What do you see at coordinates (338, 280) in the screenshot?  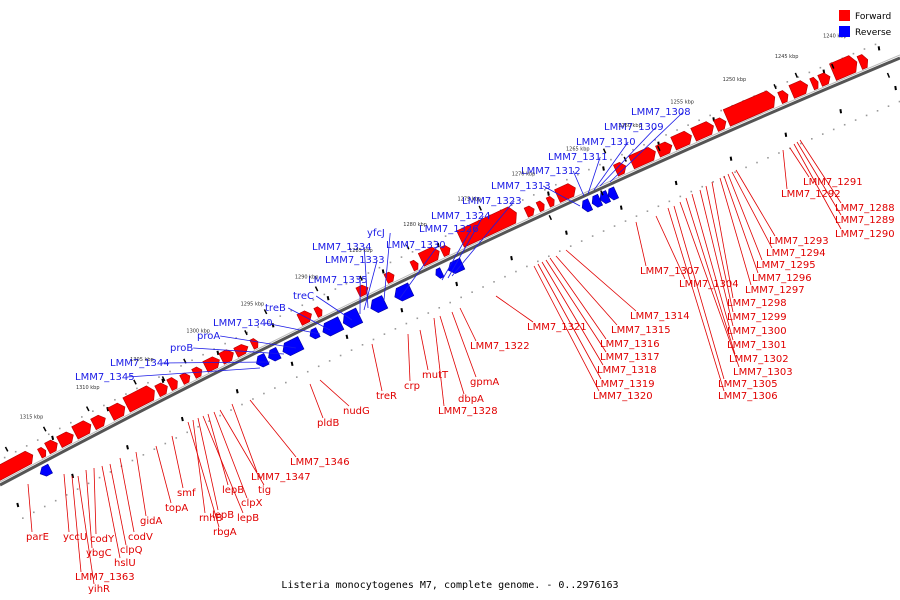 I see `reverse-gene-label: LMM7_1335` at bounding box center [338, 280].